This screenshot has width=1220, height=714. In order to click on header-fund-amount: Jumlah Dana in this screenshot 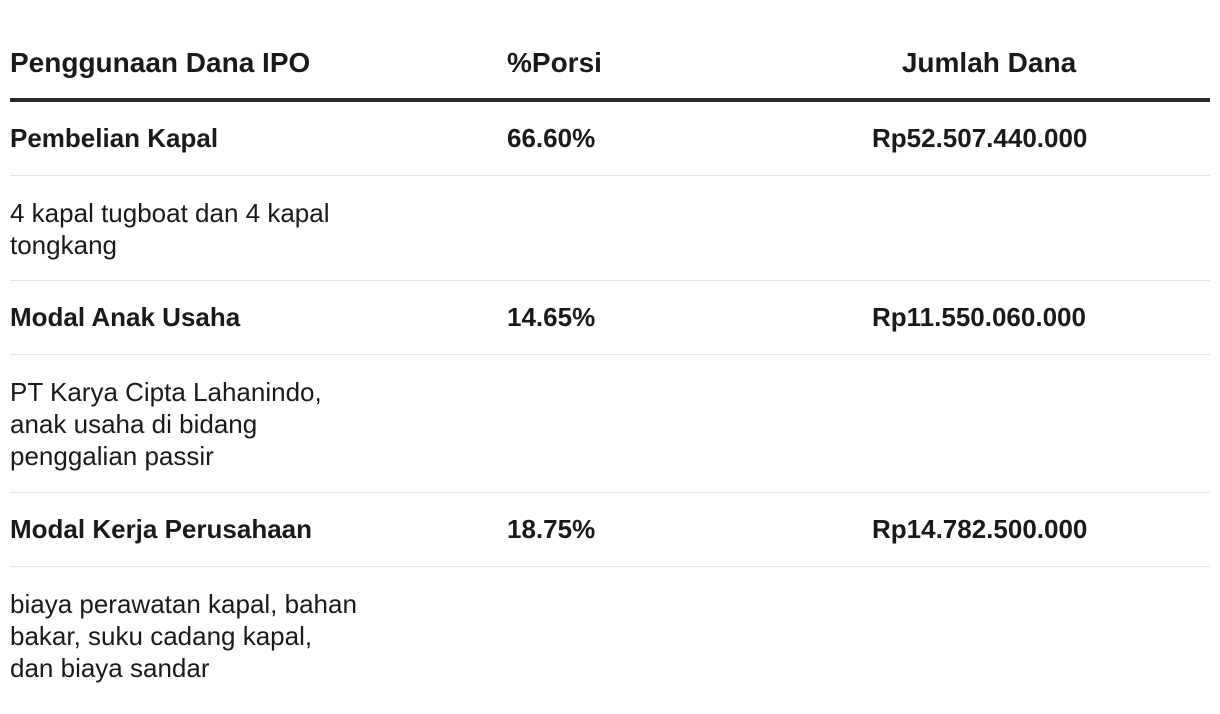, I will do `click(989, 62)`.